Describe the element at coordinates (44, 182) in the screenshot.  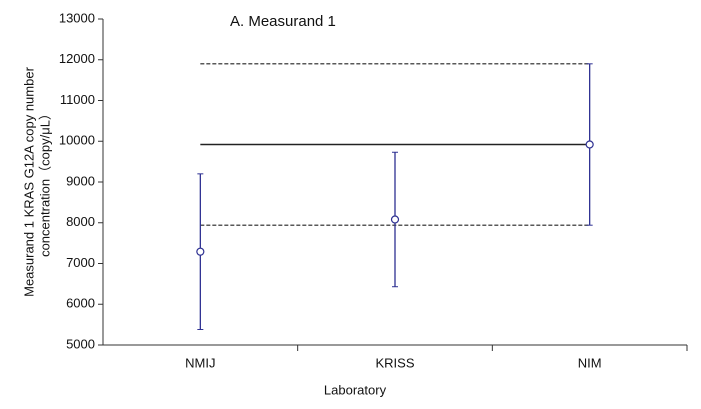
I see `y-axis-label: concentration（copy/μL）` at that location.